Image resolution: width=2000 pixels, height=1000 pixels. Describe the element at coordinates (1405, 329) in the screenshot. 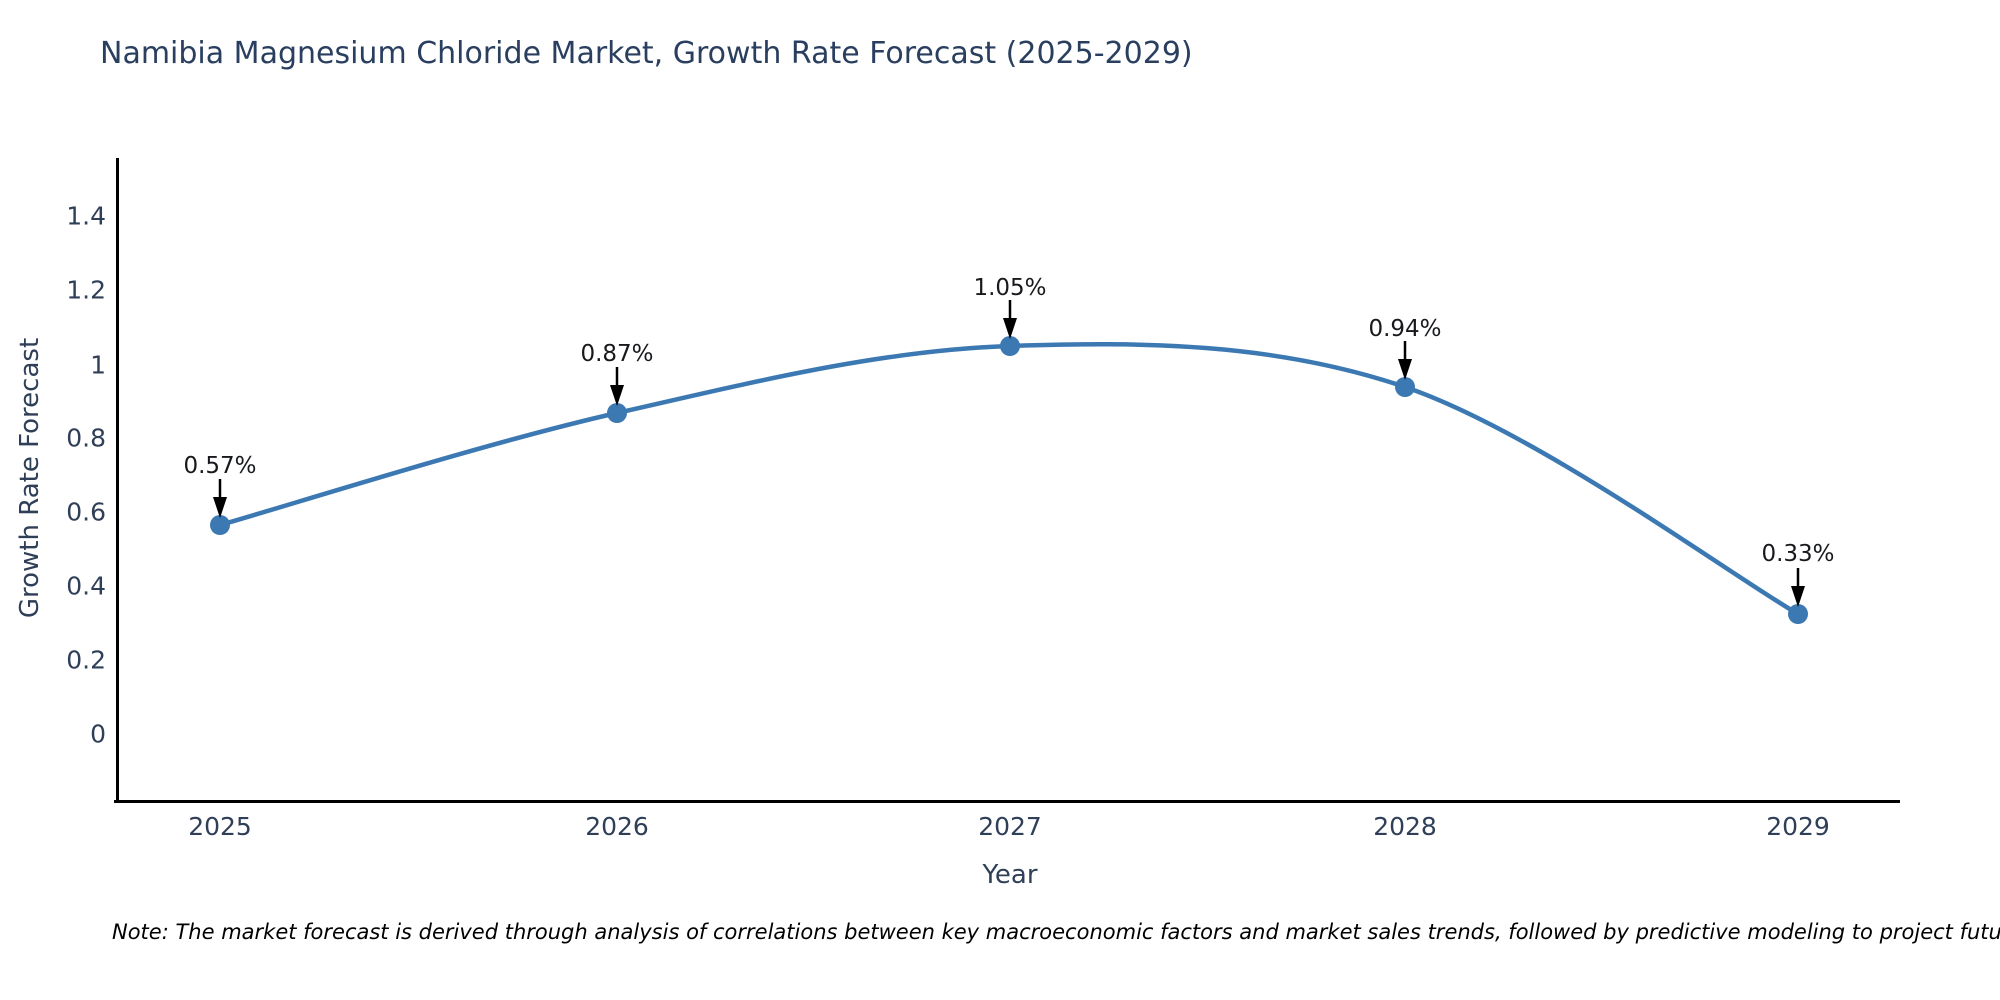

I see `data-label-2028: 0.94%` at that location.